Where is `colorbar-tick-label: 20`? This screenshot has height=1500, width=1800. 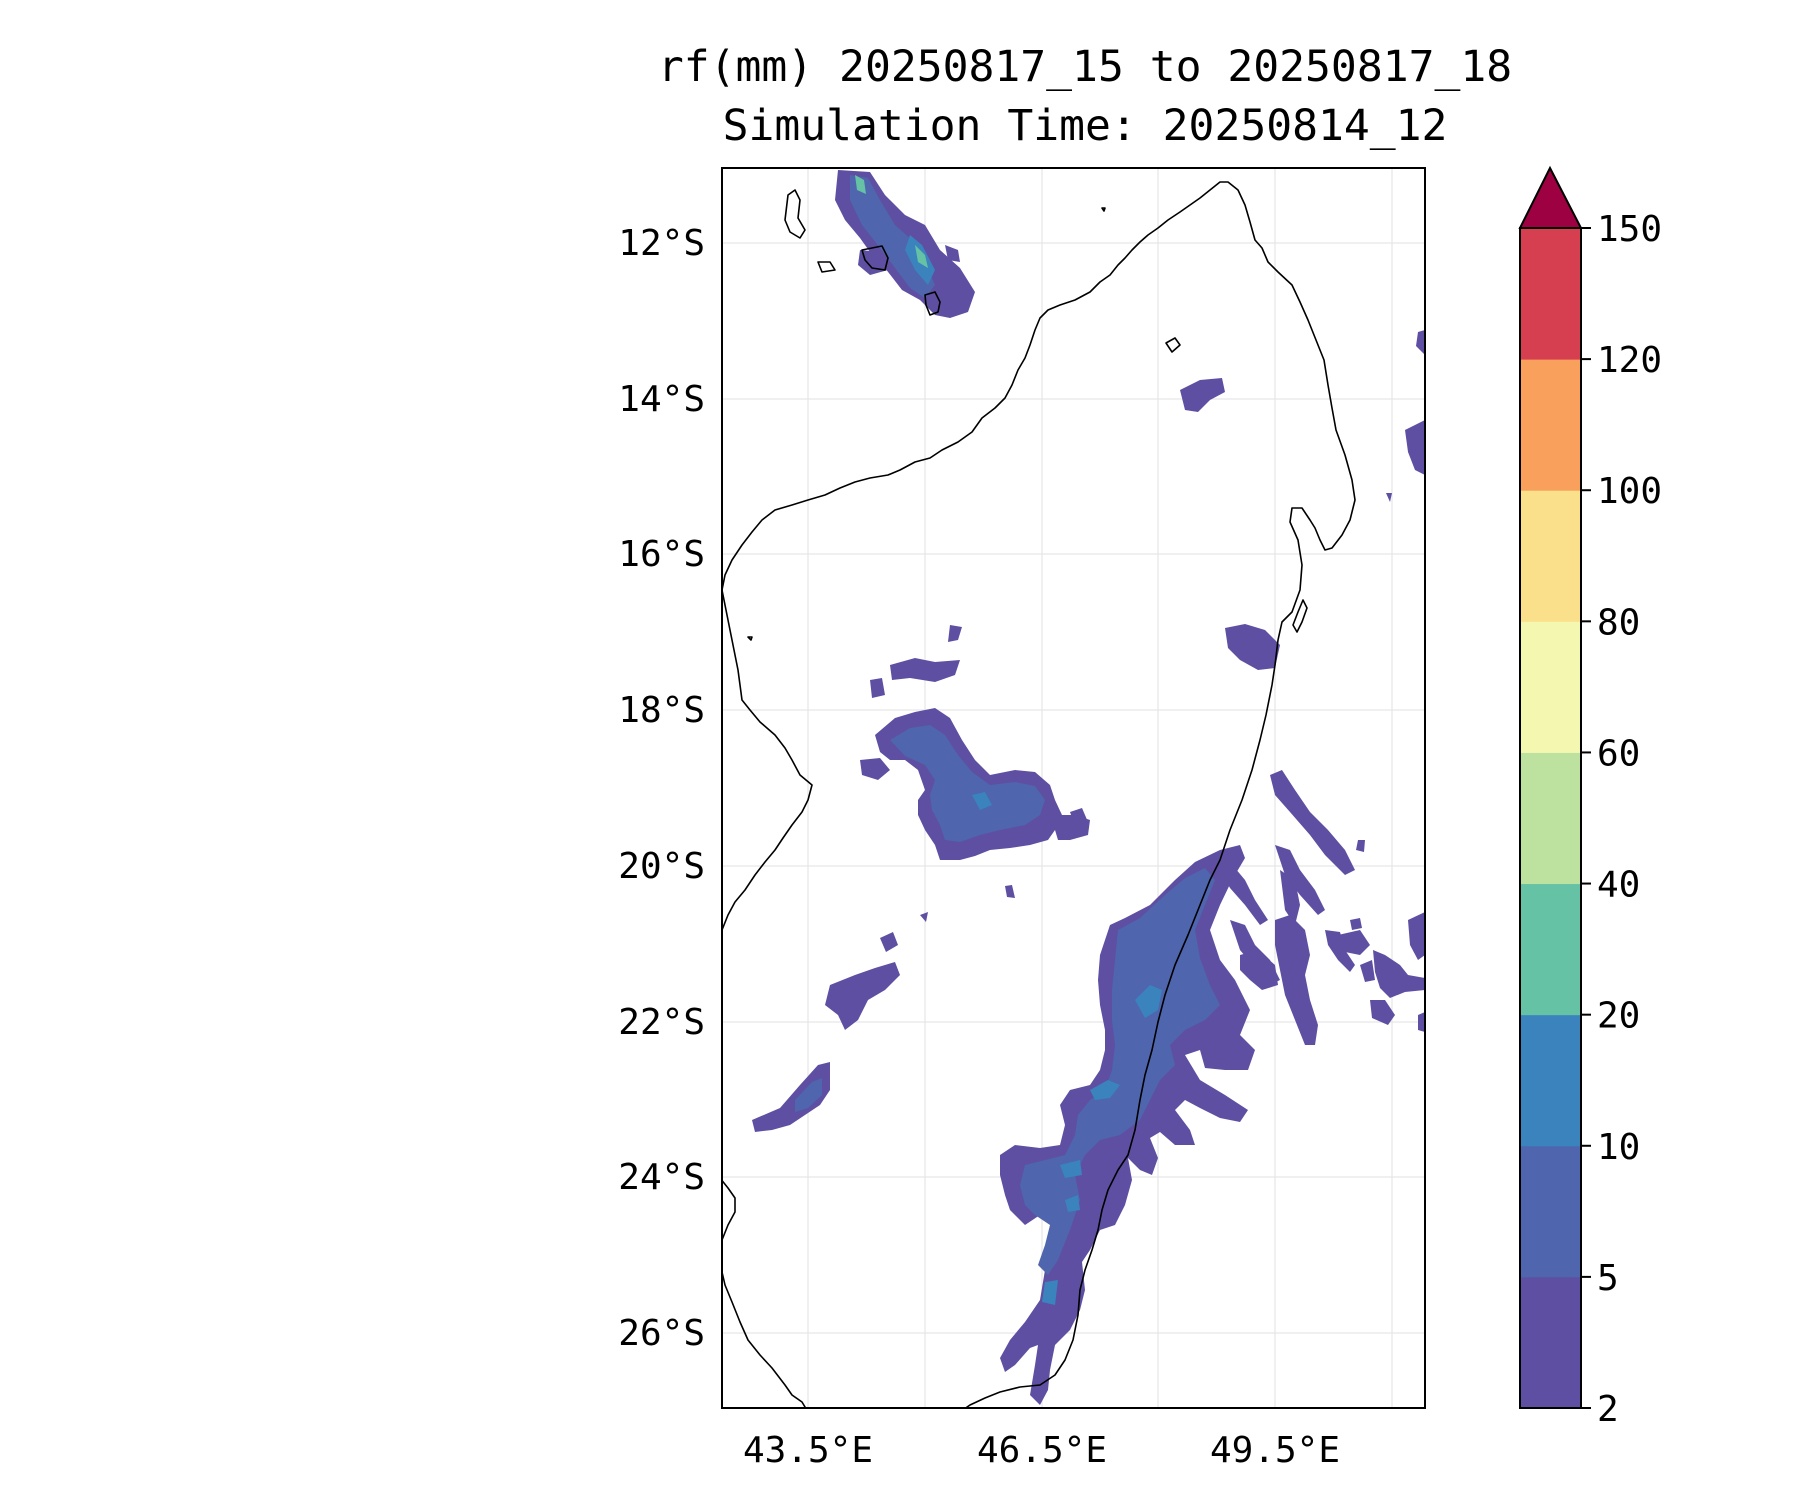
colorbar-tick-label: 20 is located at coordinates (1618, 1016).